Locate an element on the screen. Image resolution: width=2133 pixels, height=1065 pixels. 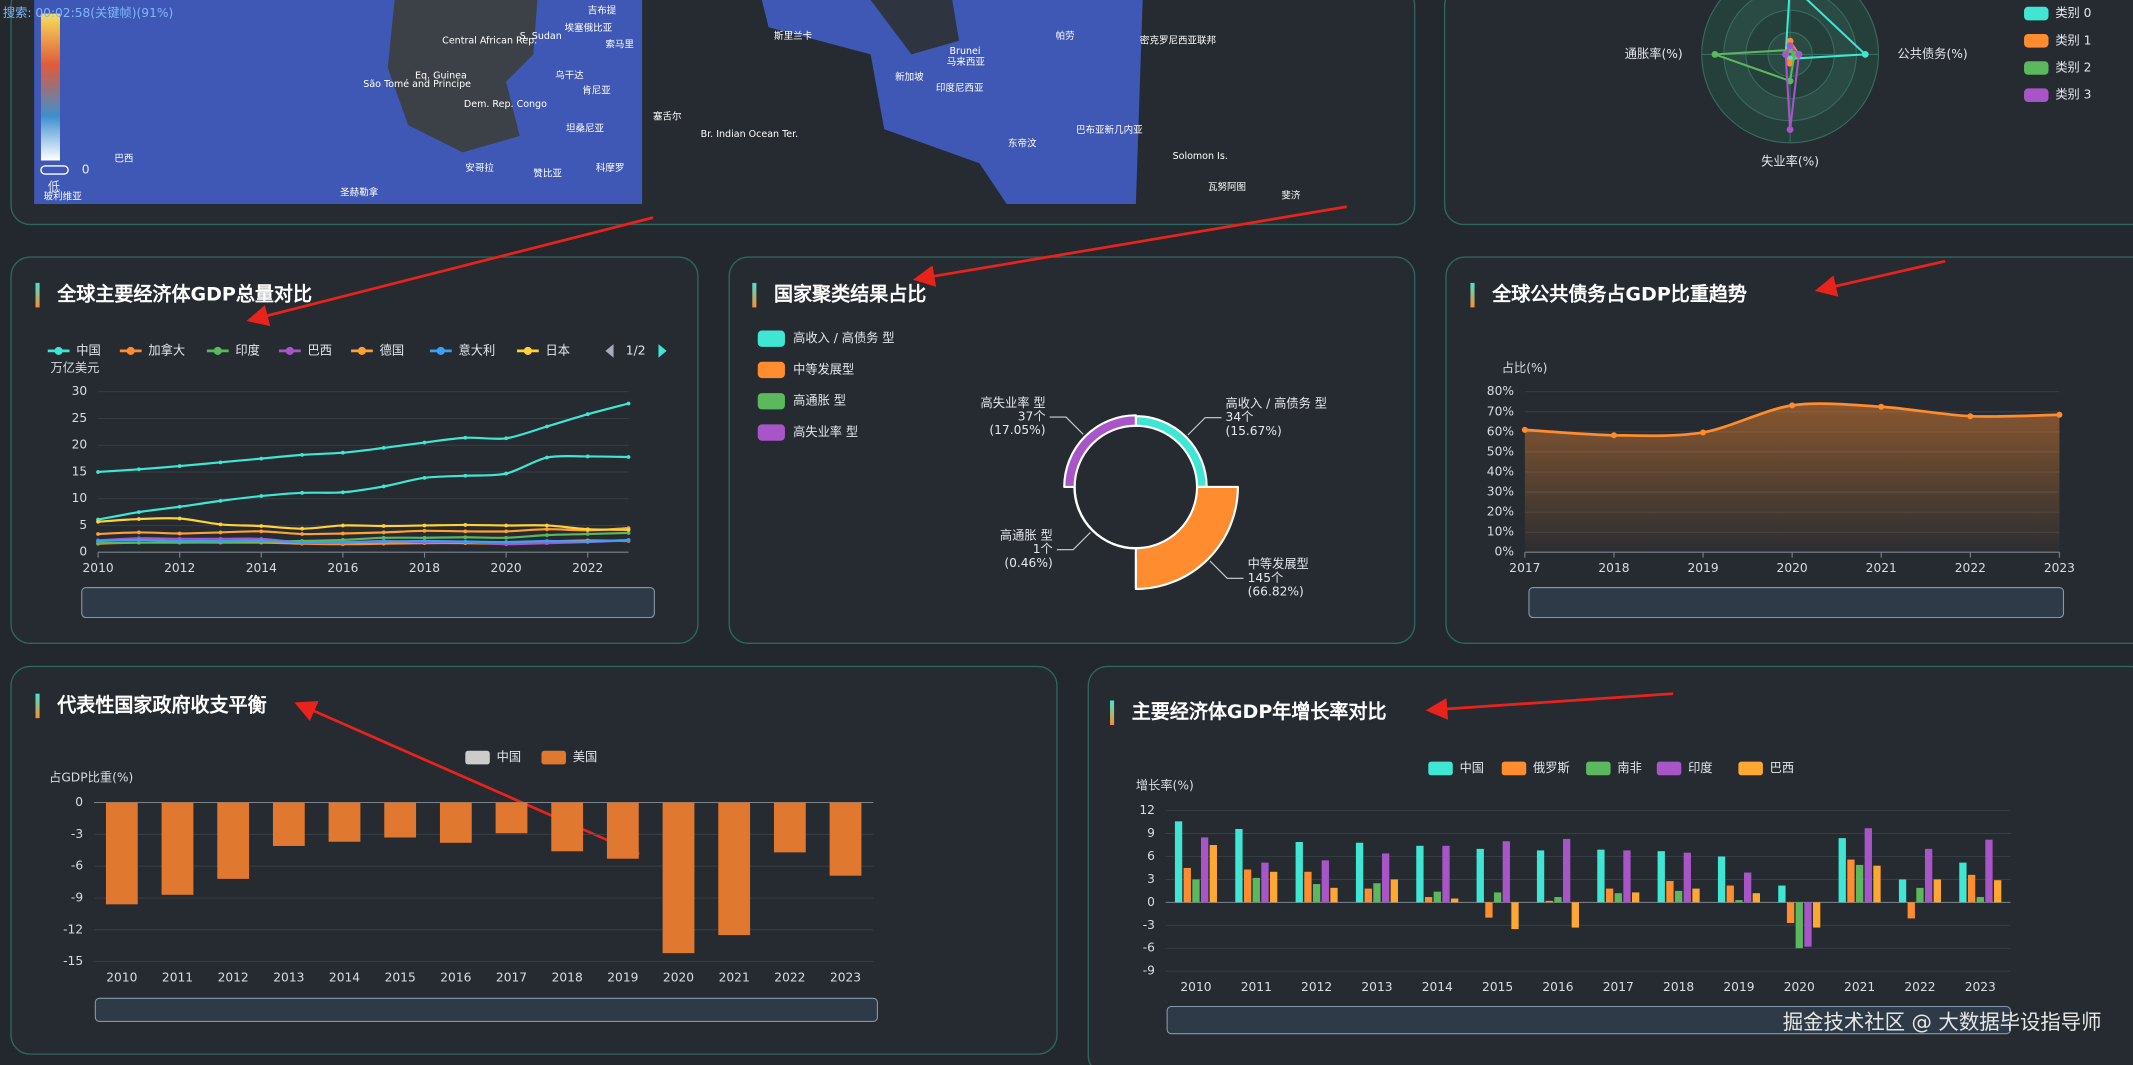
y-axis-label: 增长率(%) is located at coordinates (1165, 785).